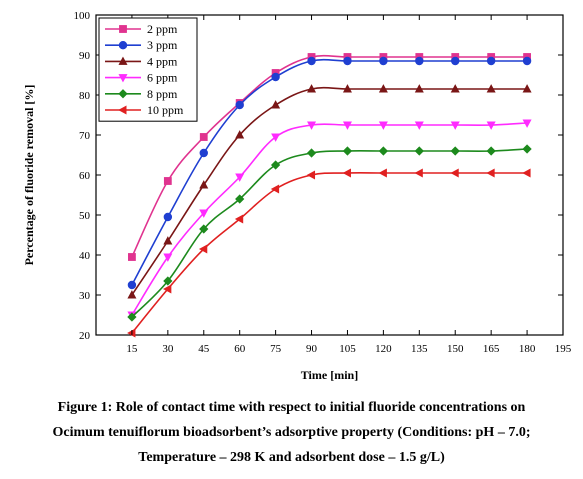 Image resolution: width=583 pixels, height=479 pixels. I want to click on x-tick-label: 135, so click(419, 349).